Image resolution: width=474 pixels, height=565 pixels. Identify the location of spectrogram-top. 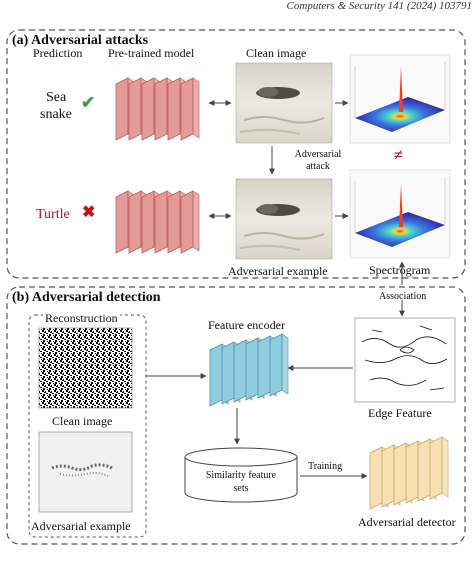
(400, 99).